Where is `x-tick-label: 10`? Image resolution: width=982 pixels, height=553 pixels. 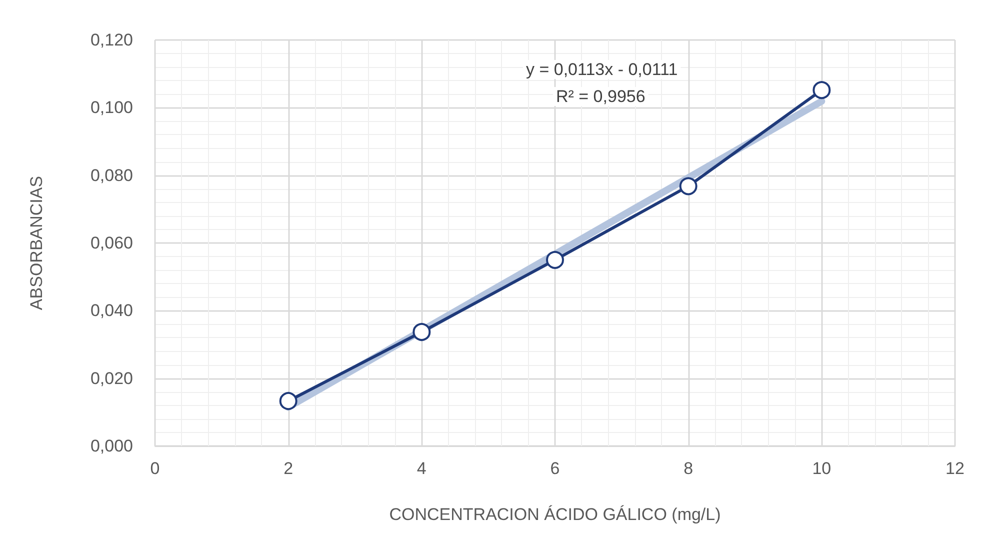
x-tick-label: 10 is located at coordinates (822, 468).